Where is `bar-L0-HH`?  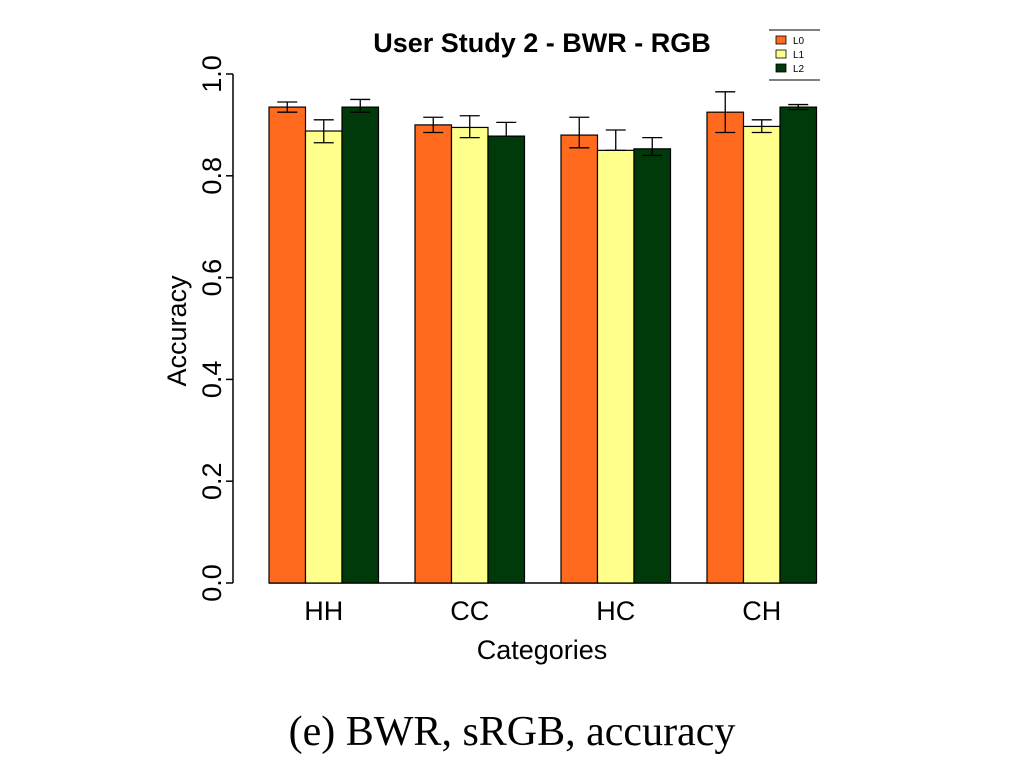 bar-L0-HH is located at coordinates (287, 345).